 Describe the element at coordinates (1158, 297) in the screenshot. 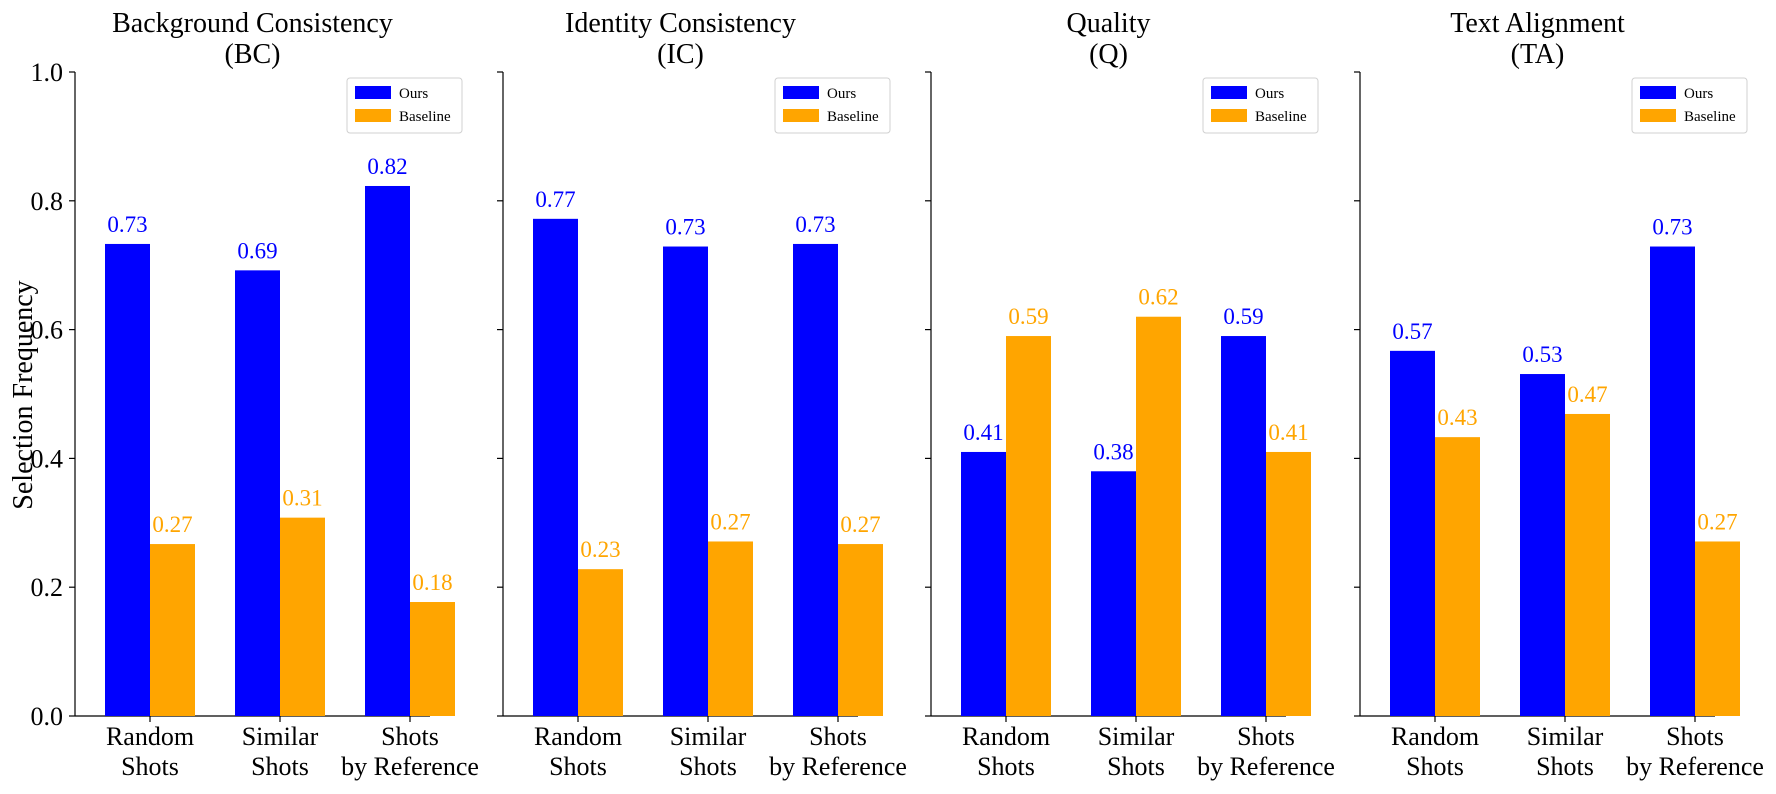

I see `data-label-baseline: 0.62` at that location.